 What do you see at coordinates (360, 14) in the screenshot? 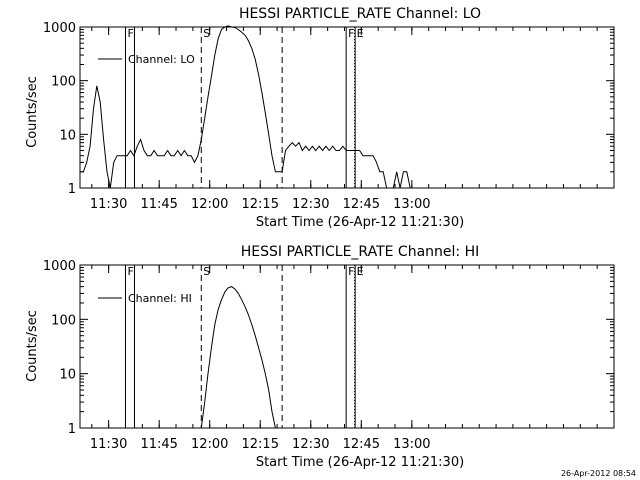
I see `panel-title: HESSI PARTICLE_RATE Channel: LO` at bounding box center [360, 14].